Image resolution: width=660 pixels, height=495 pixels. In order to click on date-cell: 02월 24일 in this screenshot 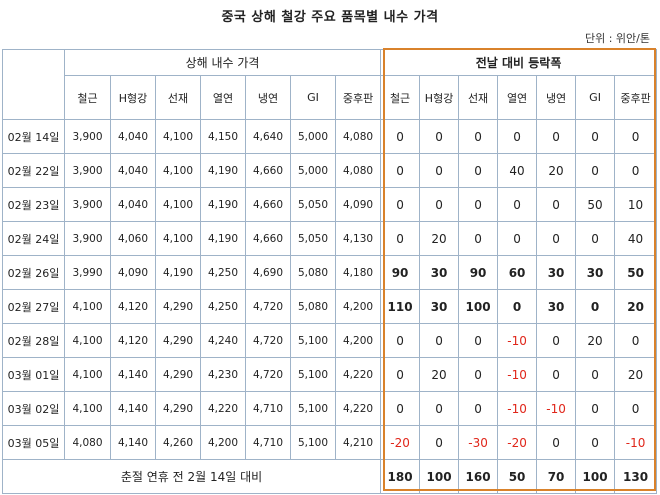, I will do `click(33, 238)`.